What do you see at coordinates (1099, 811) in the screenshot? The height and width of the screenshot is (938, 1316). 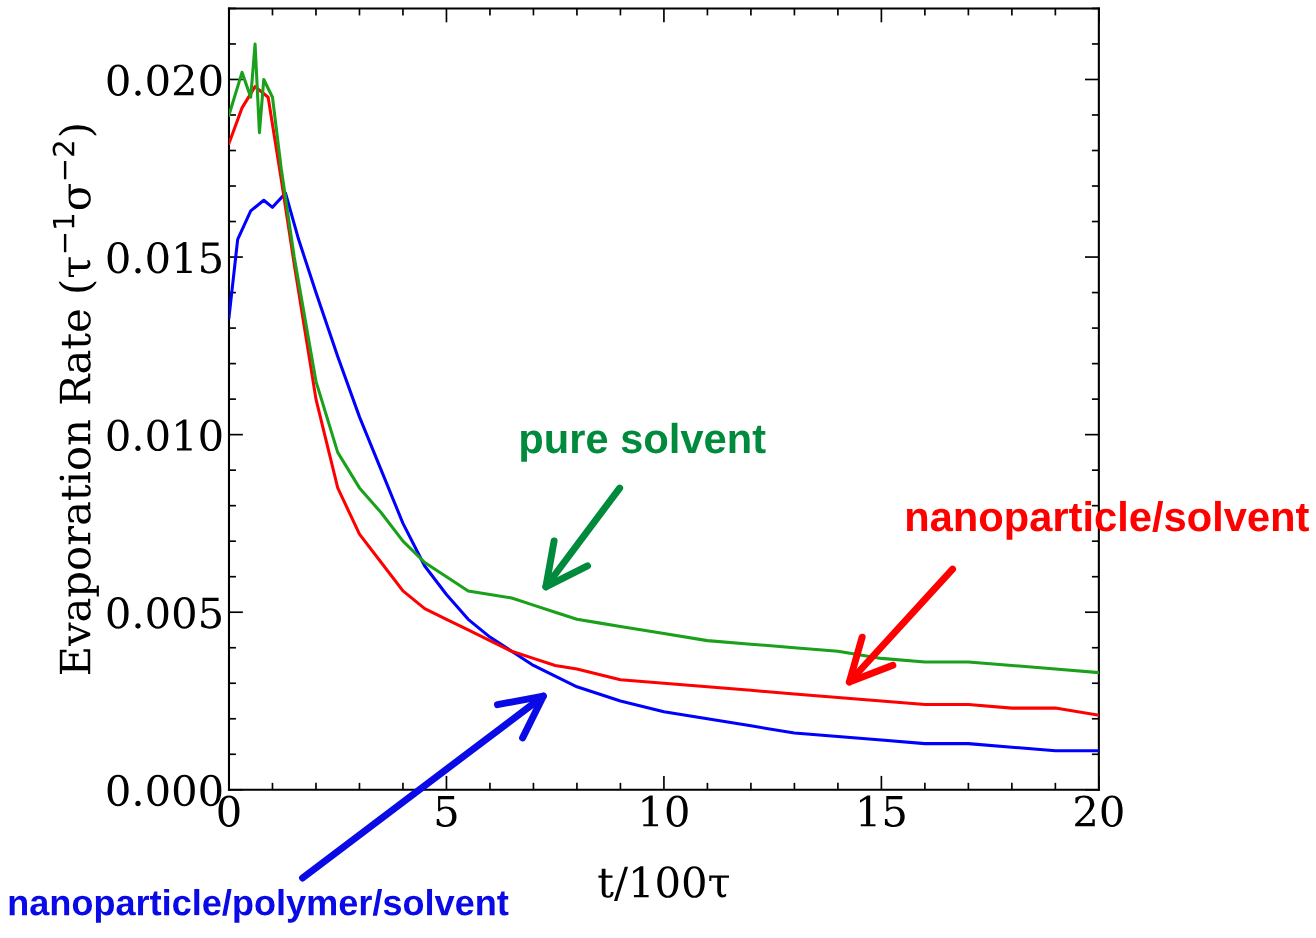 I see `x-tick-label: 20` at bounding box center [1099, 811].